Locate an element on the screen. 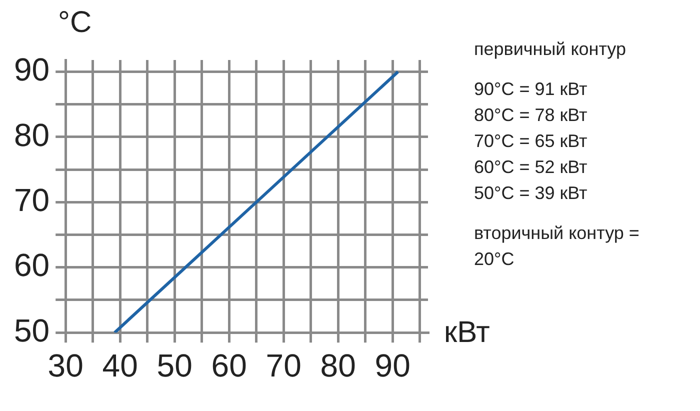 Image resolution: width=700 pixels, height=411 pixels. y-tick-label: 80 is located at coordinates (32, 134).